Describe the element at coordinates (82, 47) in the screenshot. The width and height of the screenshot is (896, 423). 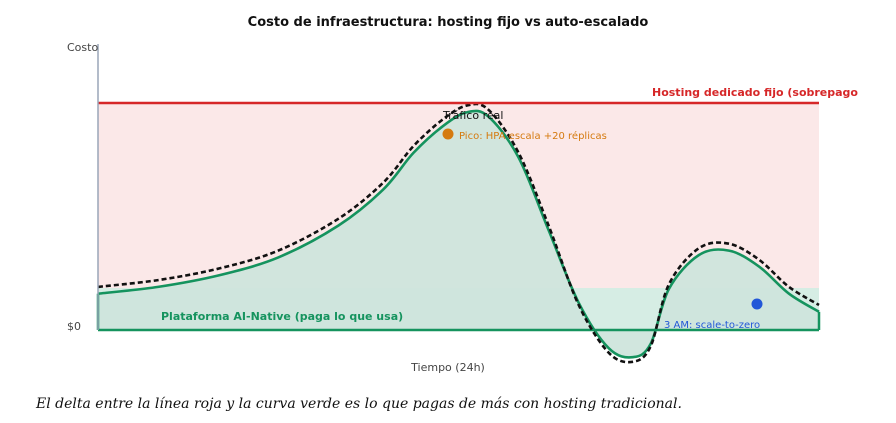
I see `y-axis-label: Costo` at that location.